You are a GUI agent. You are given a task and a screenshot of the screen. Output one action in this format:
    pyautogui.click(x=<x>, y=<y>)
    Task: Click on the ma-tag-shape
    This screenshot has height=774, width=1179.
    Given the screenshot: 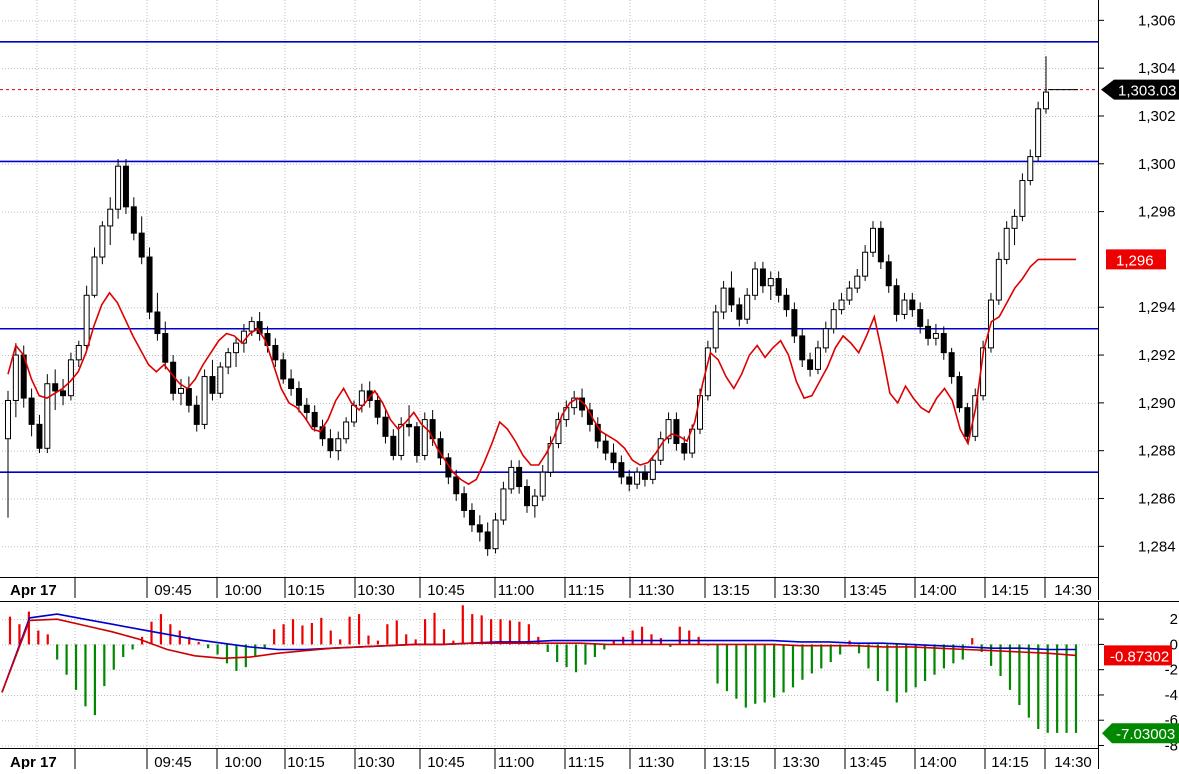 What is the action you would take?
    pyautogui.click(x=1136, y=259)
    